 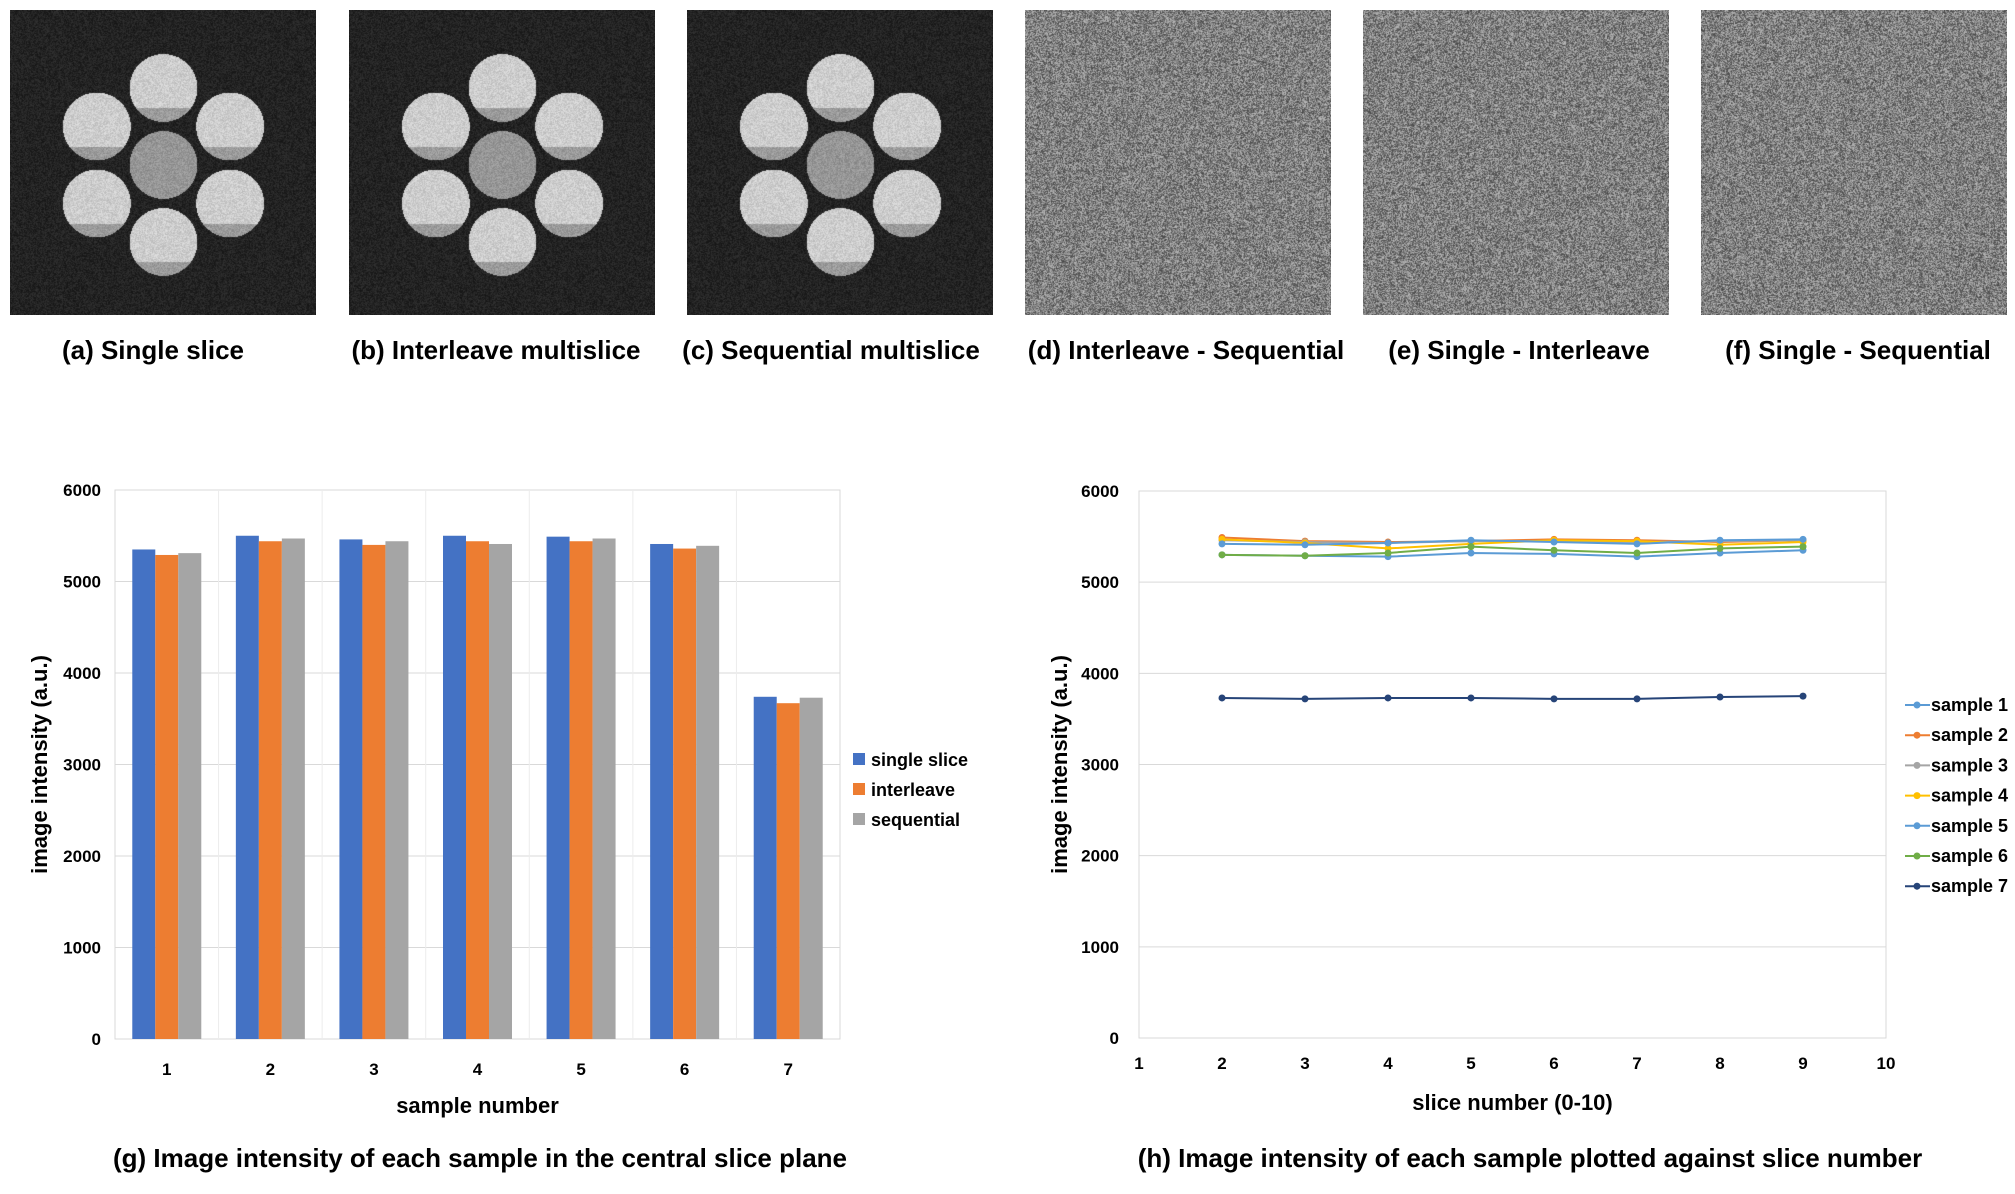 I want to click on legend-label: single slice, so click(x=919, y=760).